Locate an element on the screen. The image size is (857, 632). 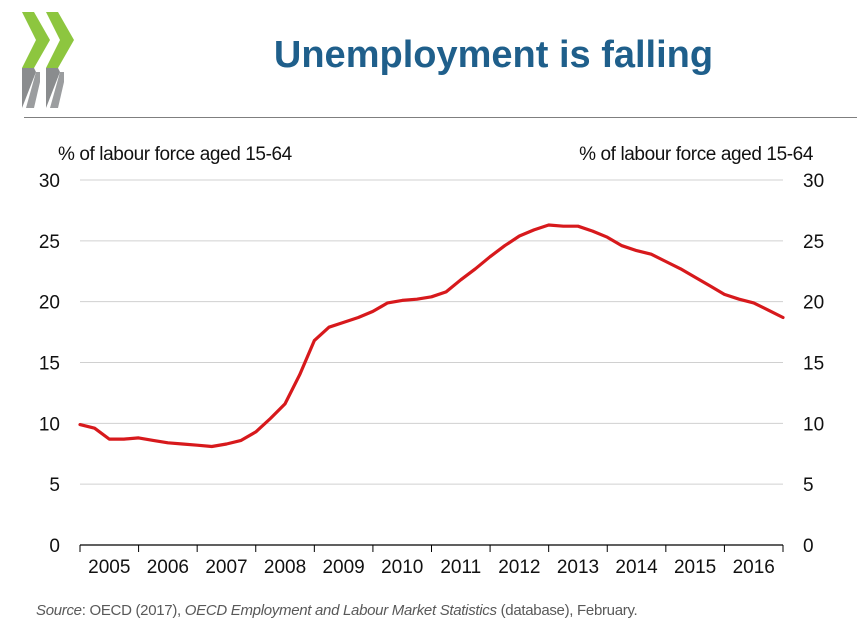
y-tick-label-left: 0 is located at coordinates (54, 546).